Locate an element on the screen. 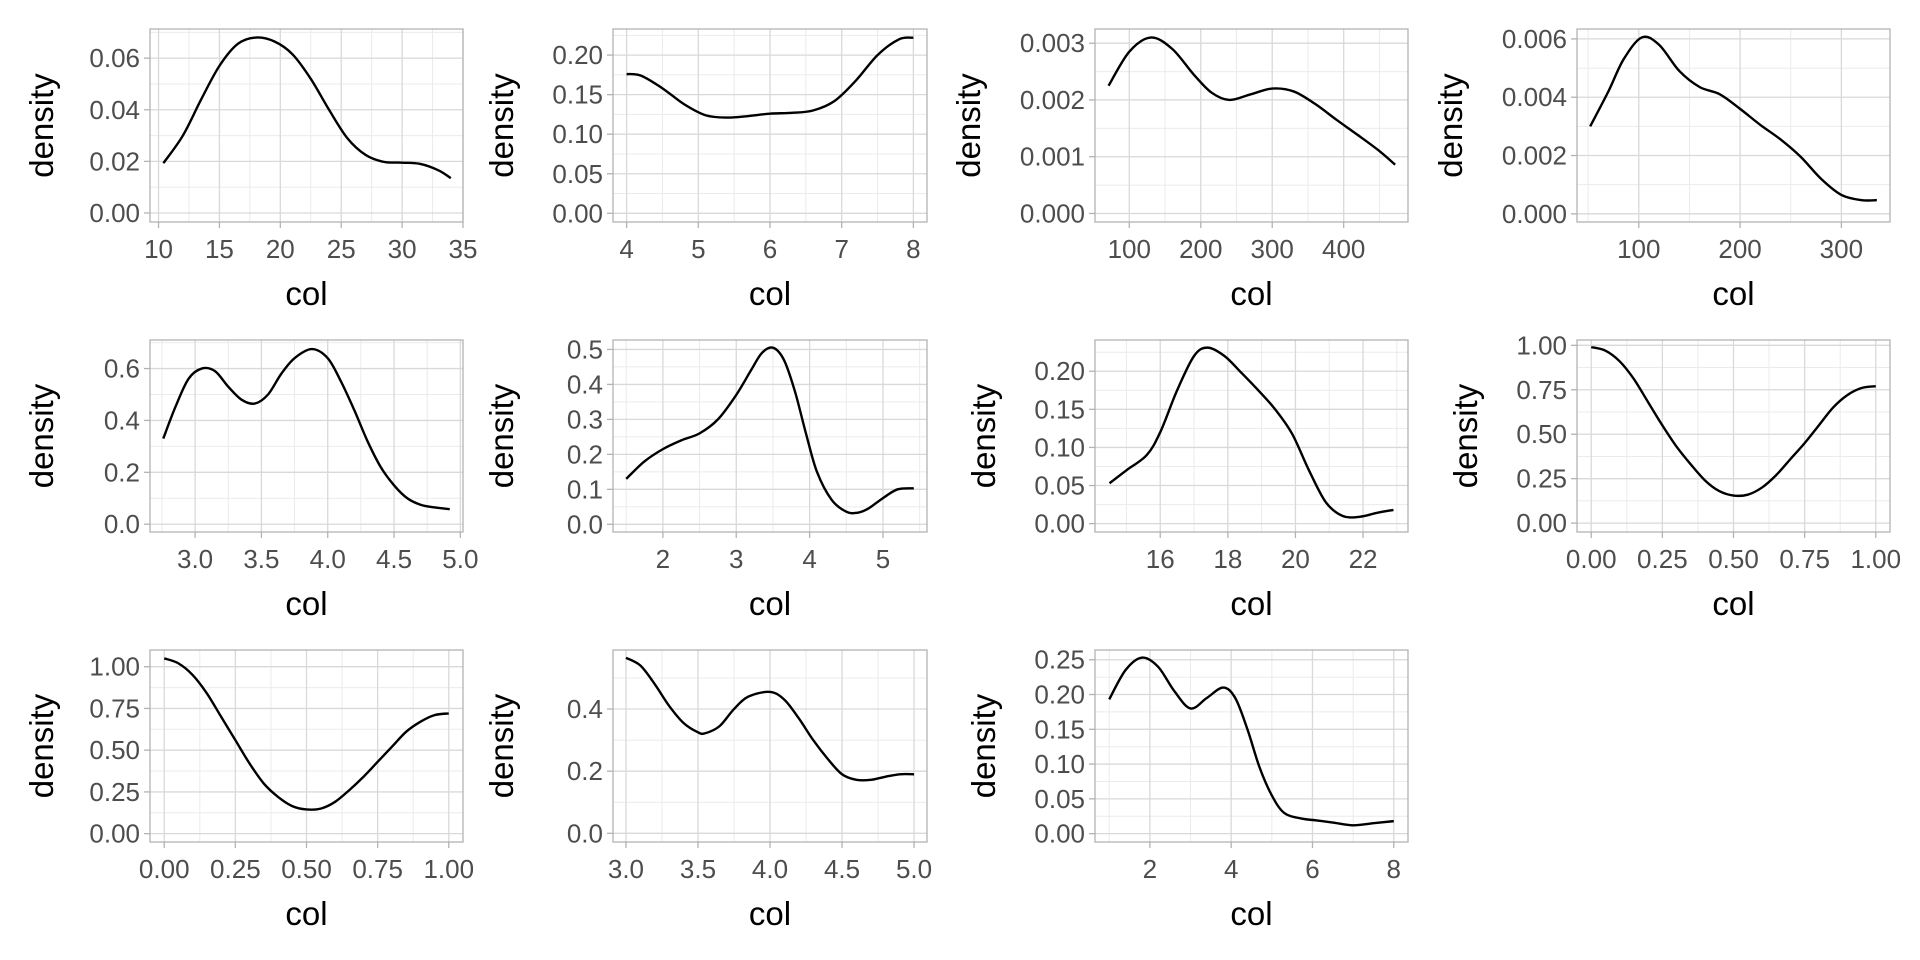 The width and height of the screenshot is (1920, 960). y-tick-label: 0.04 is located at coordinates (114, 110).